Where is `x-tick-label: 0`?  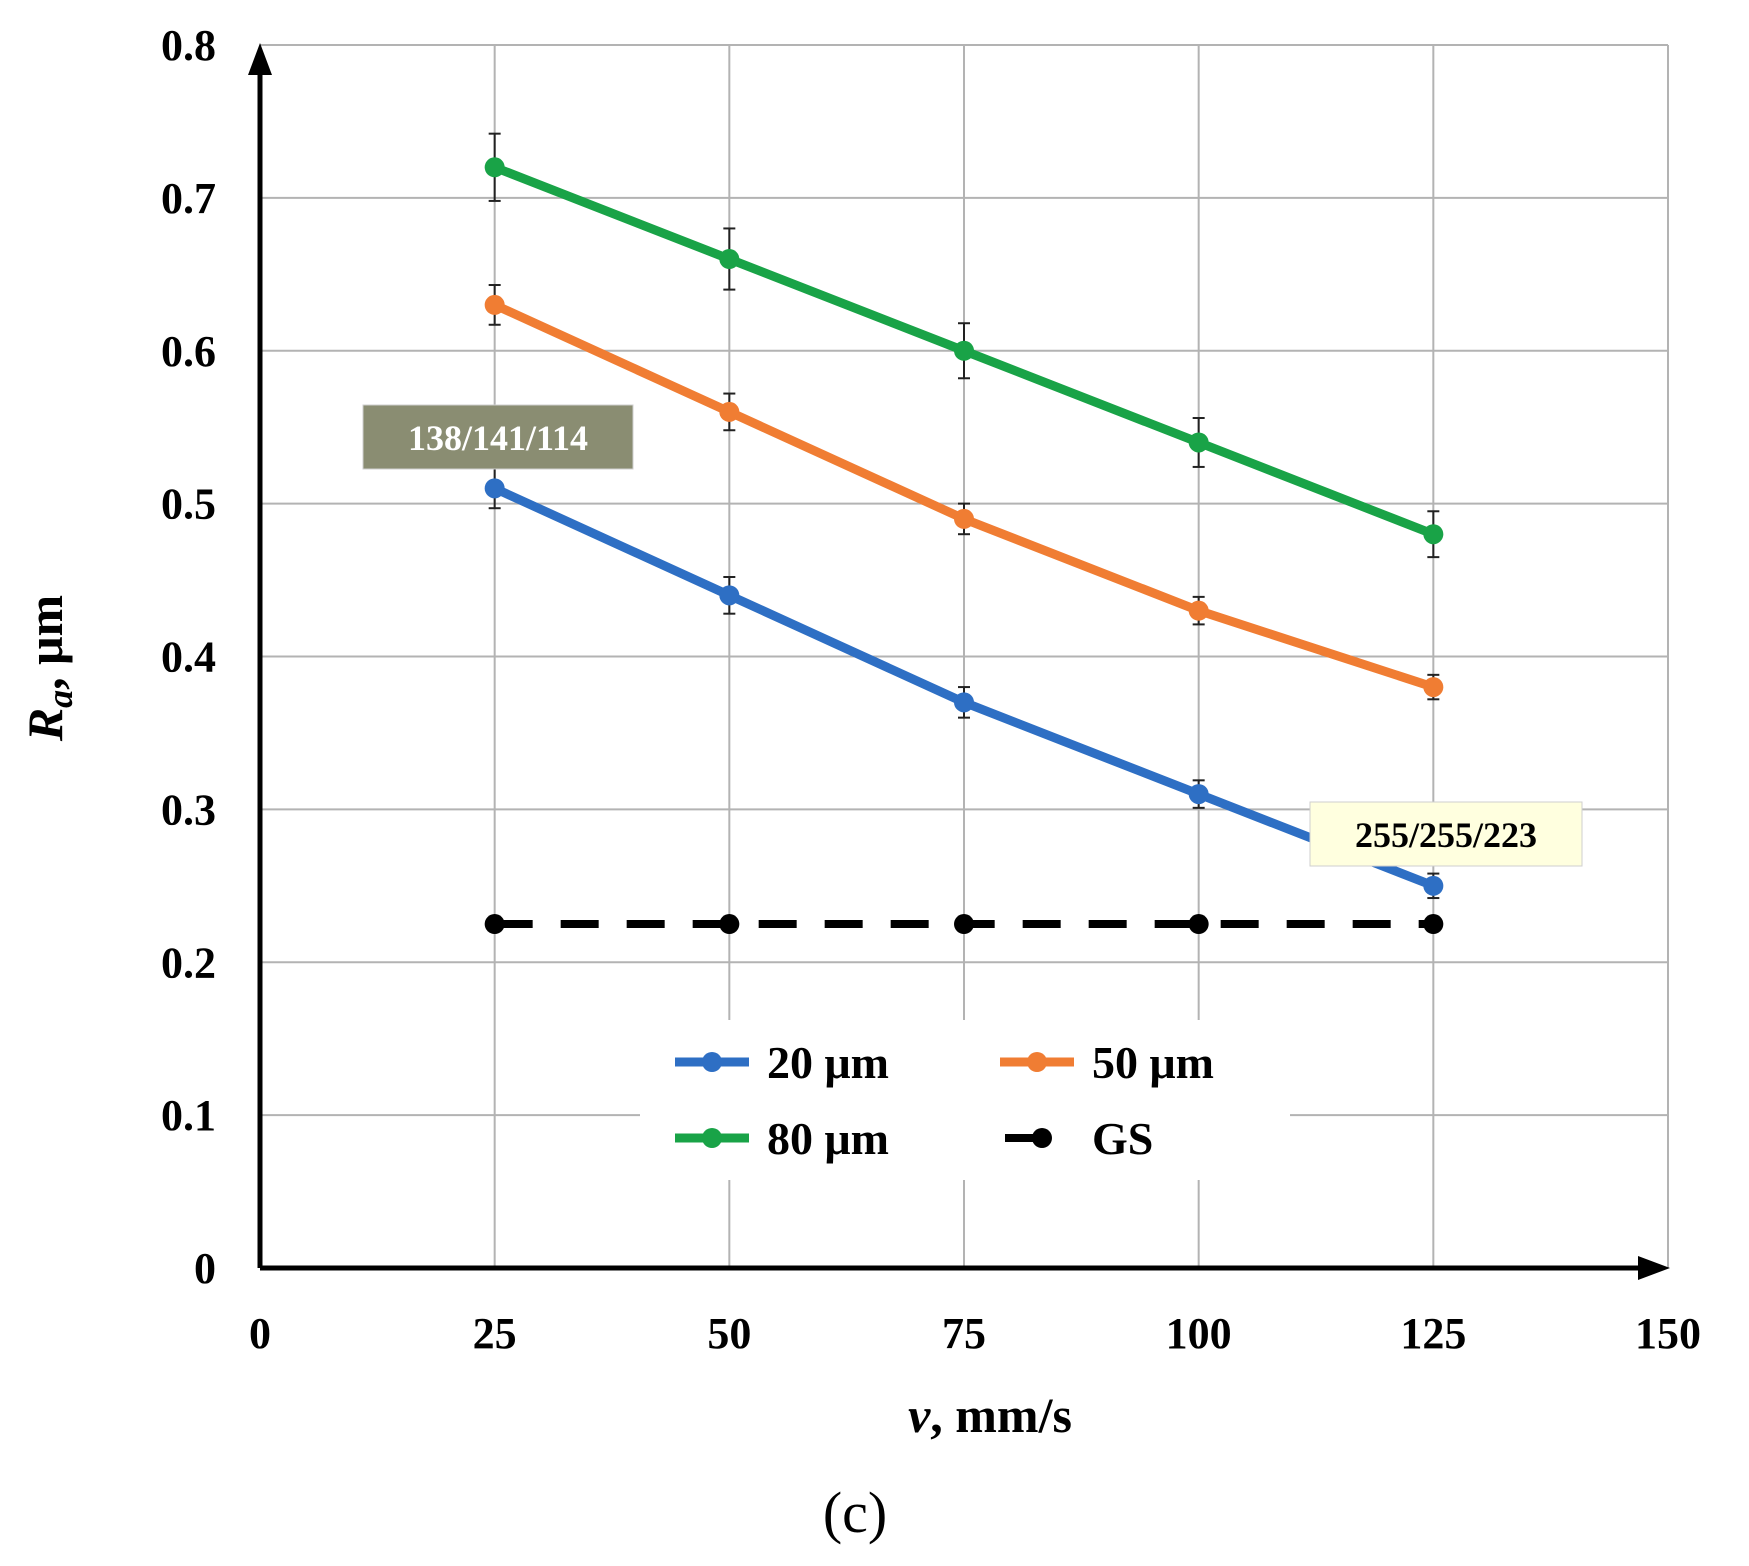 x-tick-label: 0 is located at coordinates (260, 1333).